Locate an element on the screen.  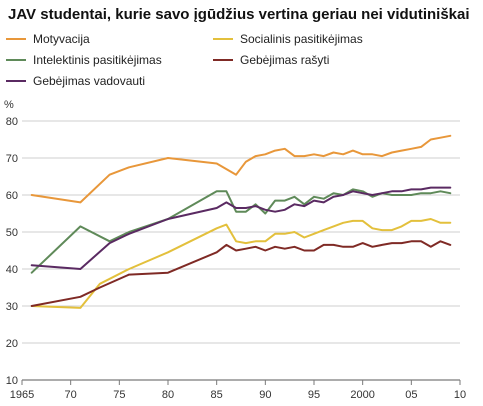
legend-label: Socialinis pasitikėjimas is located at coordinates (301, 39).